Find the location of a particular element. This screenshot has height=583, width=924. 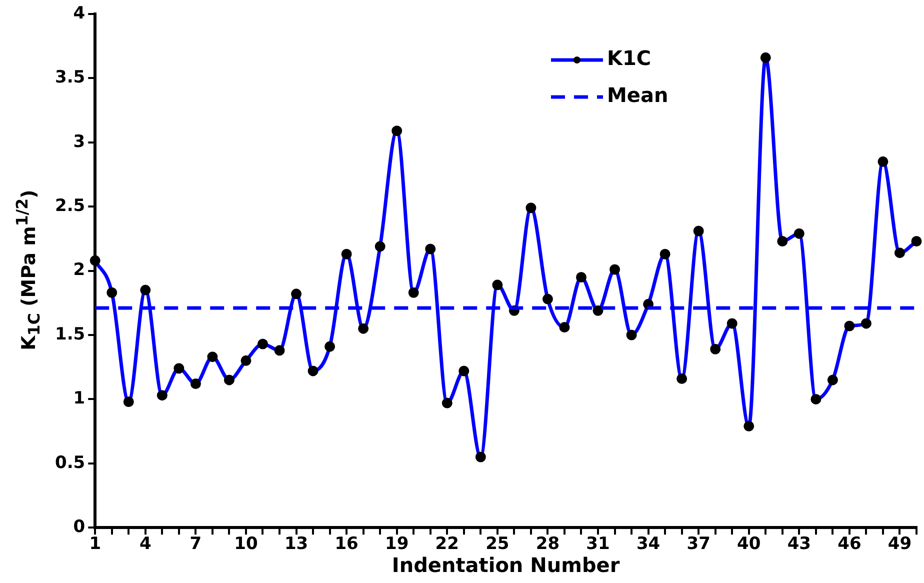

x-tick-label: 46 is located at coordinates (850, 544).